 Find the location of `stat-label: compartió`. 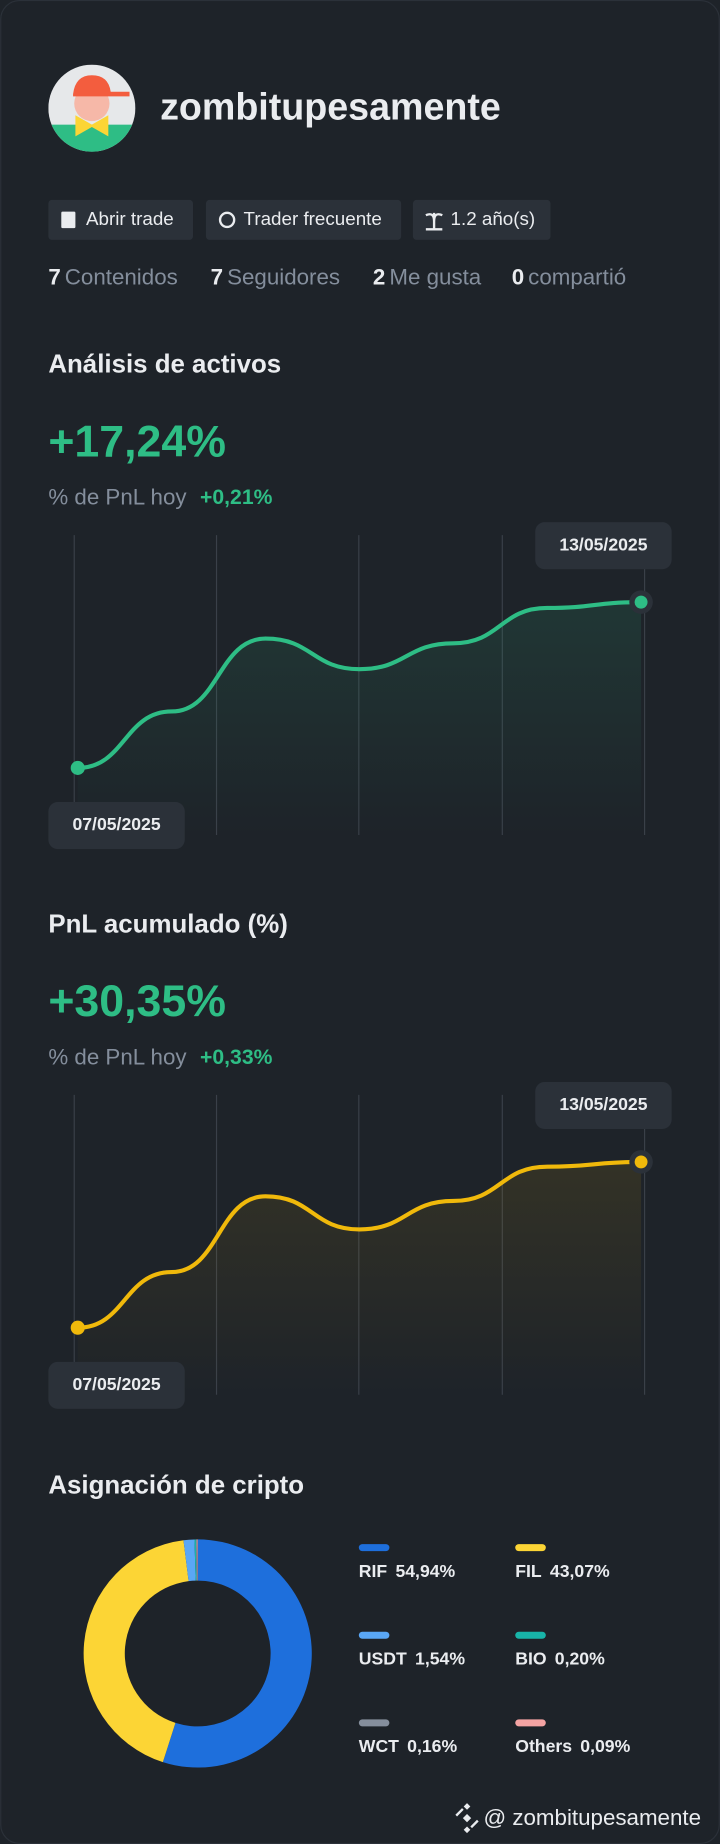

stat-label: compartió is located at coordinates (577, 277).